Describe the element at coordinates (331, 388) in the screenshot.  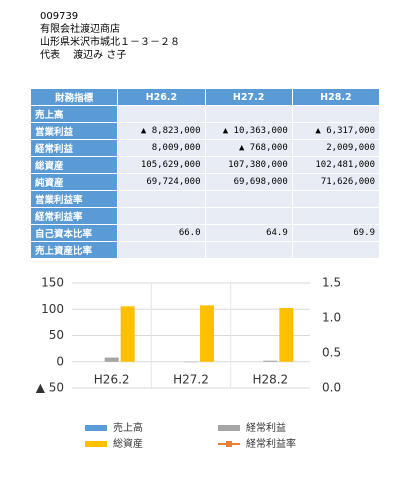
I see `y2-tick-label: 0.0` at that location.